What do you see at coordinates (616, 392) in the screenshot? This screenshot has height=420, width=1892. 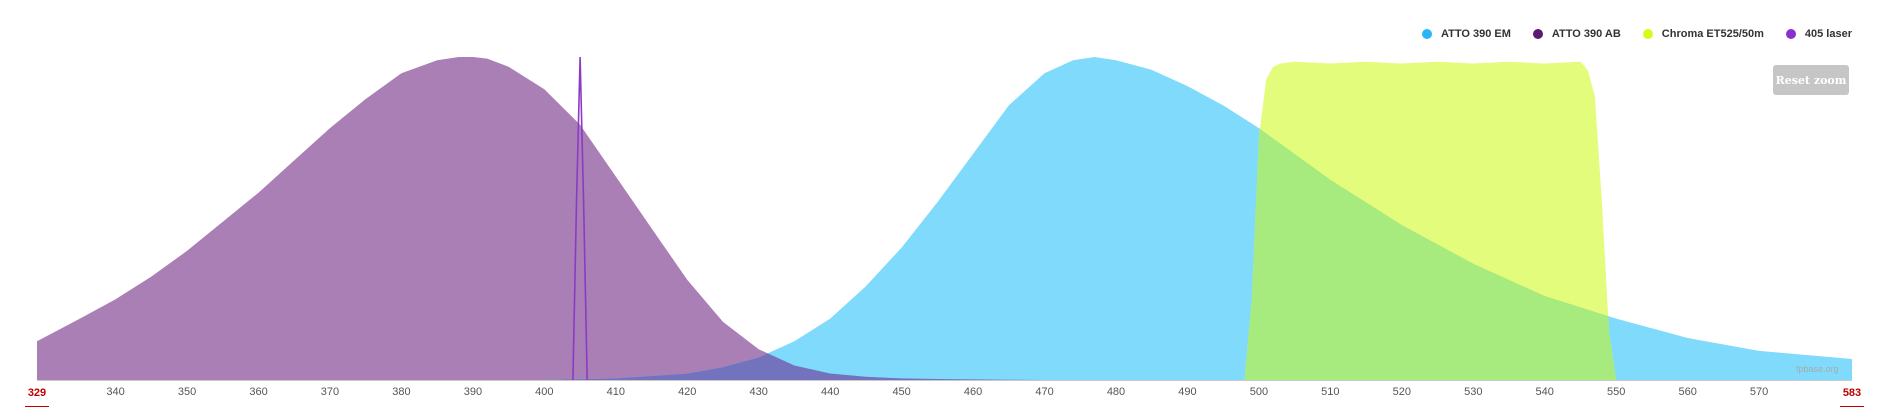 I see `x-tick-label: 410` at bounding box center [616, 392].